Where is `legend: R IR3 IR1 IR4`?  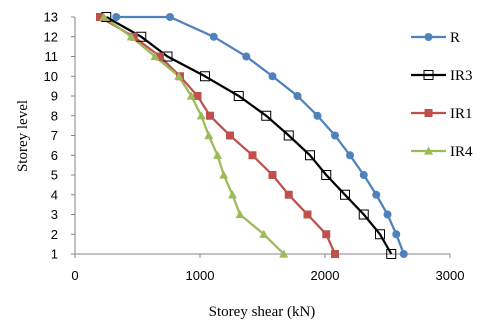 legend: R IR3 IR1 IR4 is located at coordinates (442, 95).